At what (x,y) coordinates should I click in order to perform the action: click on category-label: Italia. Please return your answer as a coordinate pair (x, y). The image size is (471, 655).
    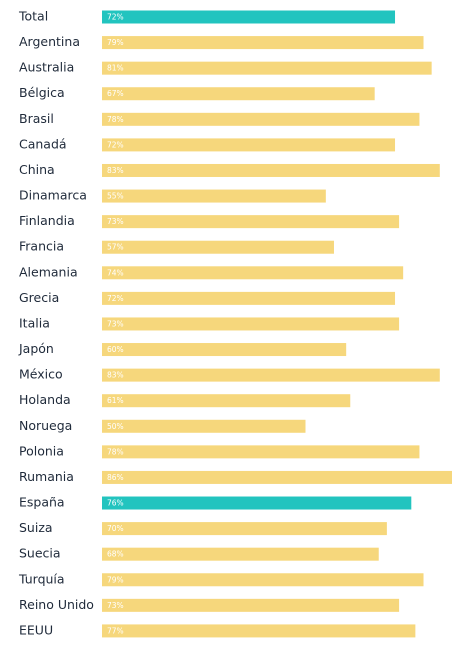
    Looking at the image, I should click on (34, 322).